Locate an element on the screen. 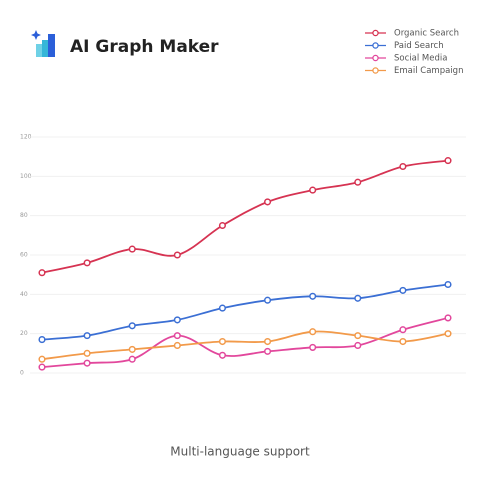 This screenshot has height=480, width=480. y-tick-label: 40 is located at coordinates (24, 294).